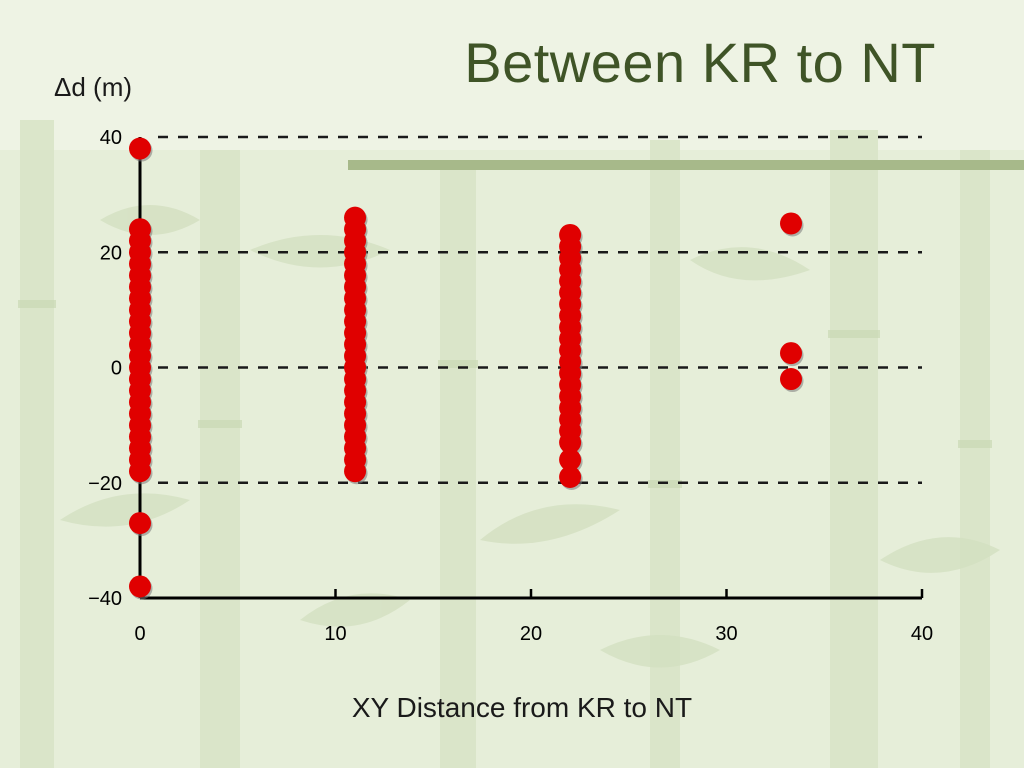 The width and height of the screenshot is (1024, 768). Describe the element at coordinates (116, 369) in the screenshot. I see `y-tick-label: 0` at that location.